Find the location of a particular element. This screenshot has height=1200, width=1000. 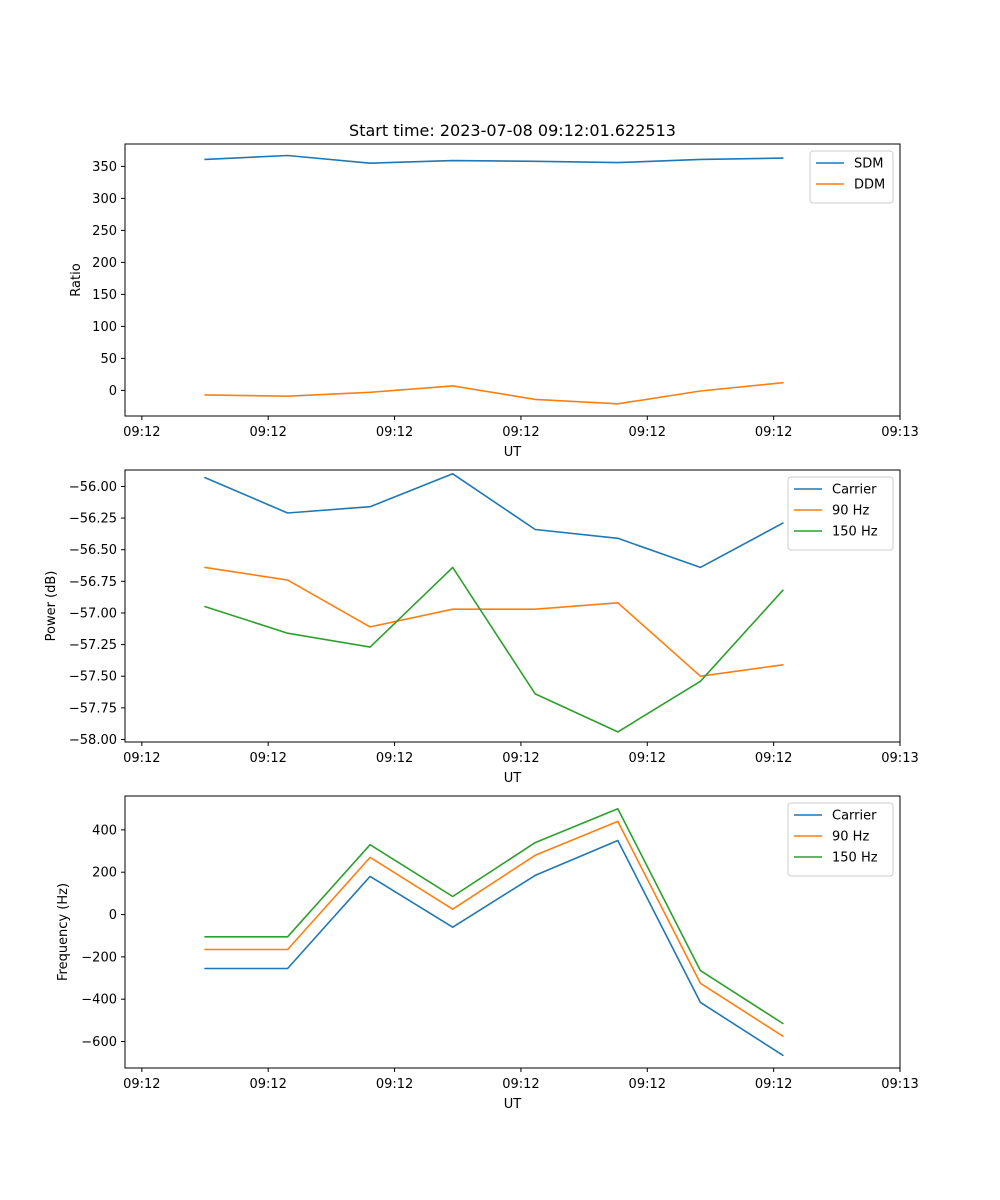

legend-box is located at coordinates (851, 177).